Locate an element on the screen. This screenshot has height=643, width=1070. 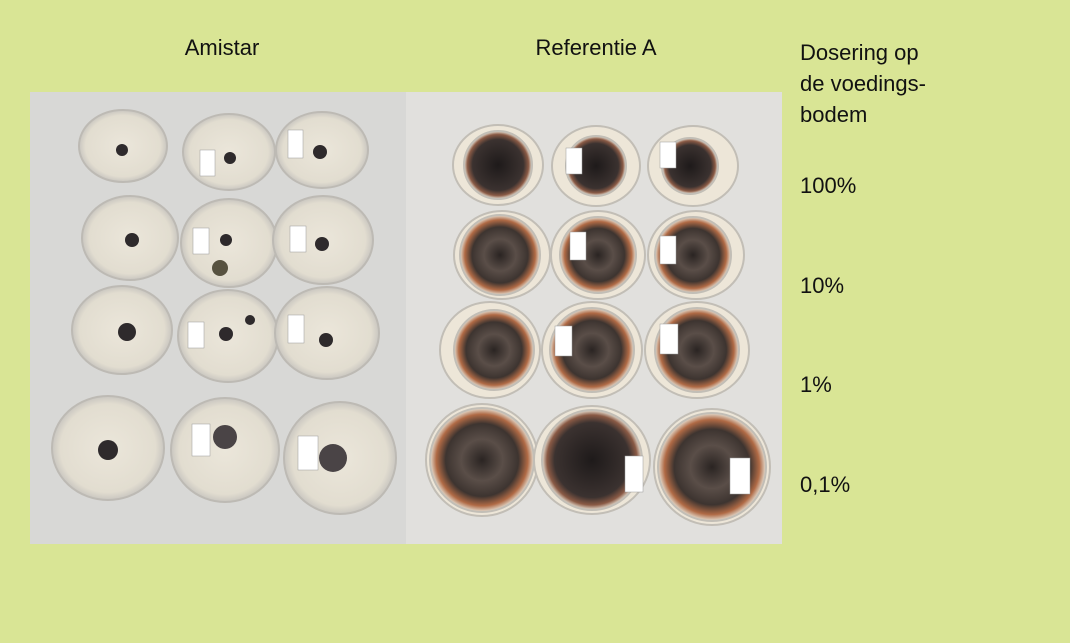
dose-label: 0,1% is located at coordinates (825, 484).